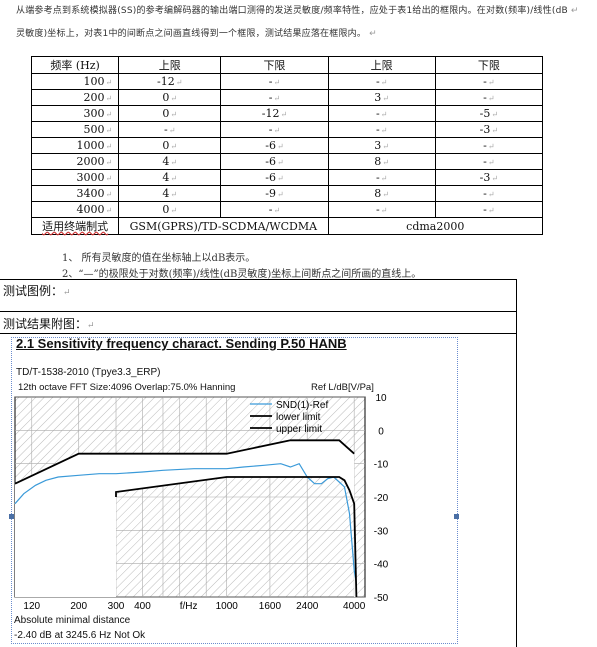 Image resolution: width=597 pixels, height=647 pixels. What do you see at coordinates (75, 129) in the screenshot?
I see `table-cell: 500↵` at bounding box center [75, 129].